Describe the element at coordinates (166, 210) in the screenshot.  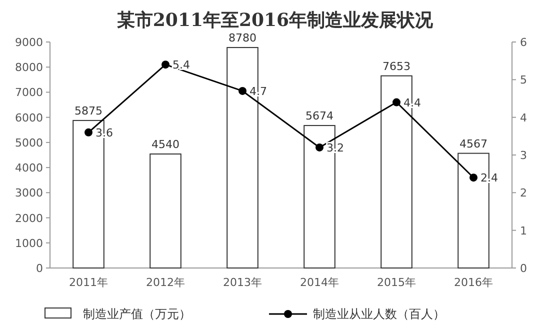
I see `bar` at that location.